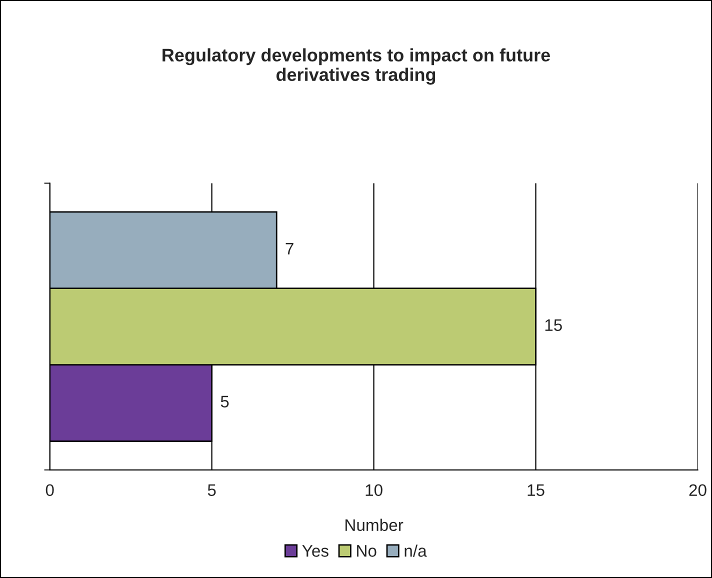 This screenshot has width=712, height=578. I want to click on data-label: 15, so click(553, 325).